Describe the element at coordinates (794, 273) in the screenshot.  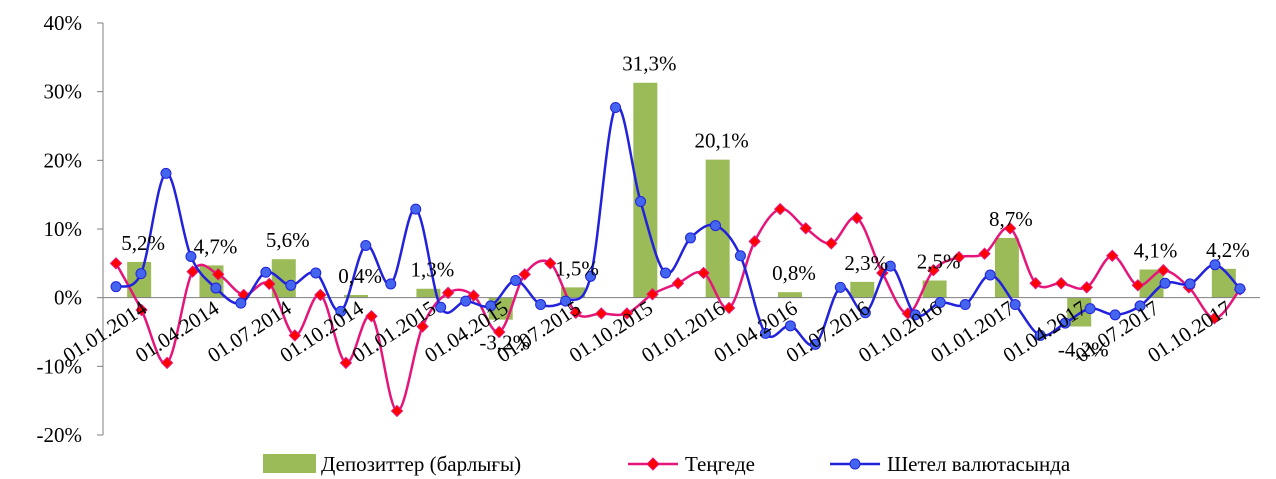
I see `bar-data-label: 0,8%` at that location.